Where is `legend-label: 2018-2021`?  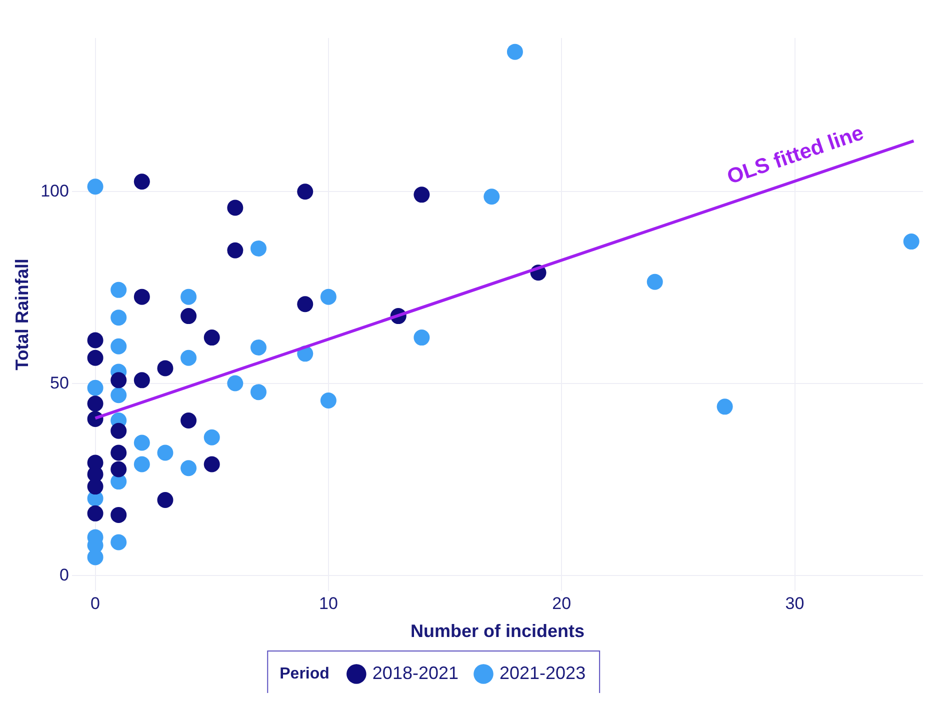
legend-label: 2018-2021 is located at coordinates (415, 672).